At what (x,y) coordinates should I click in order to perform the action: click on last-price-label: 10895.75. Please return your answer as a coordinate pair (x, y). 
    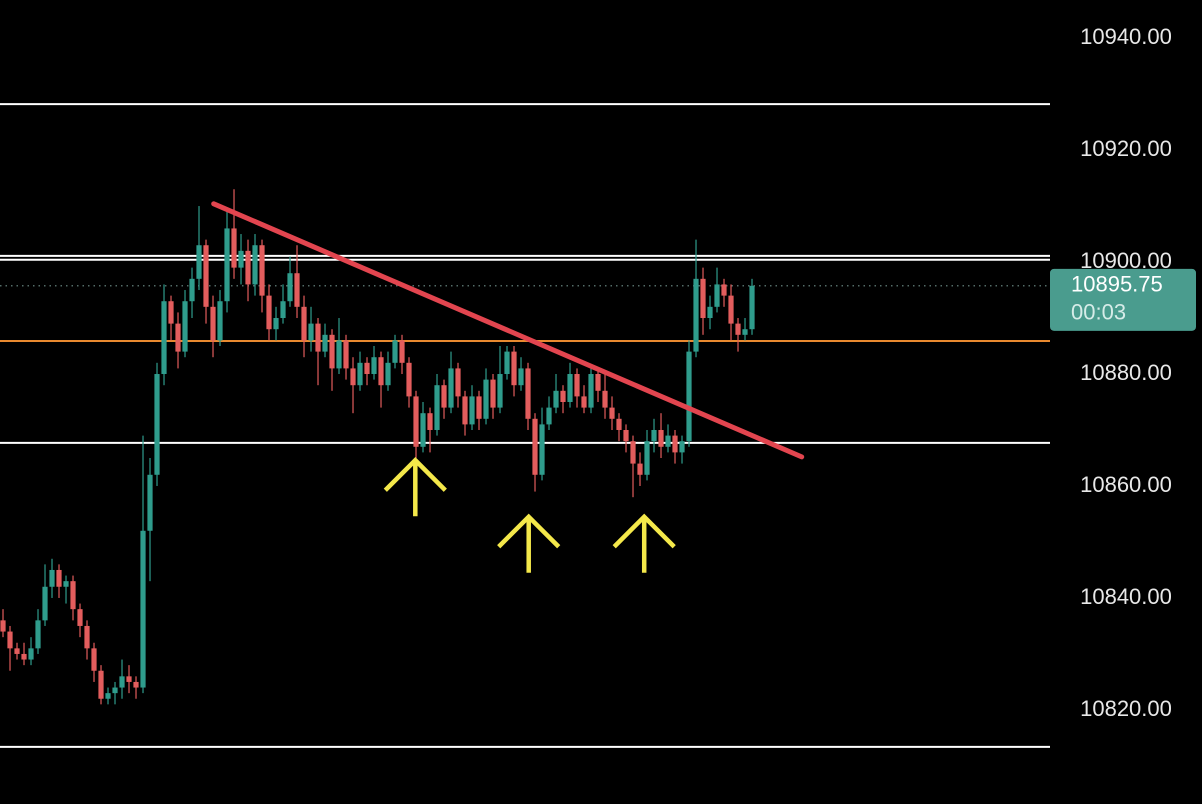
    Looking at the image, I should click on (1117, 284).